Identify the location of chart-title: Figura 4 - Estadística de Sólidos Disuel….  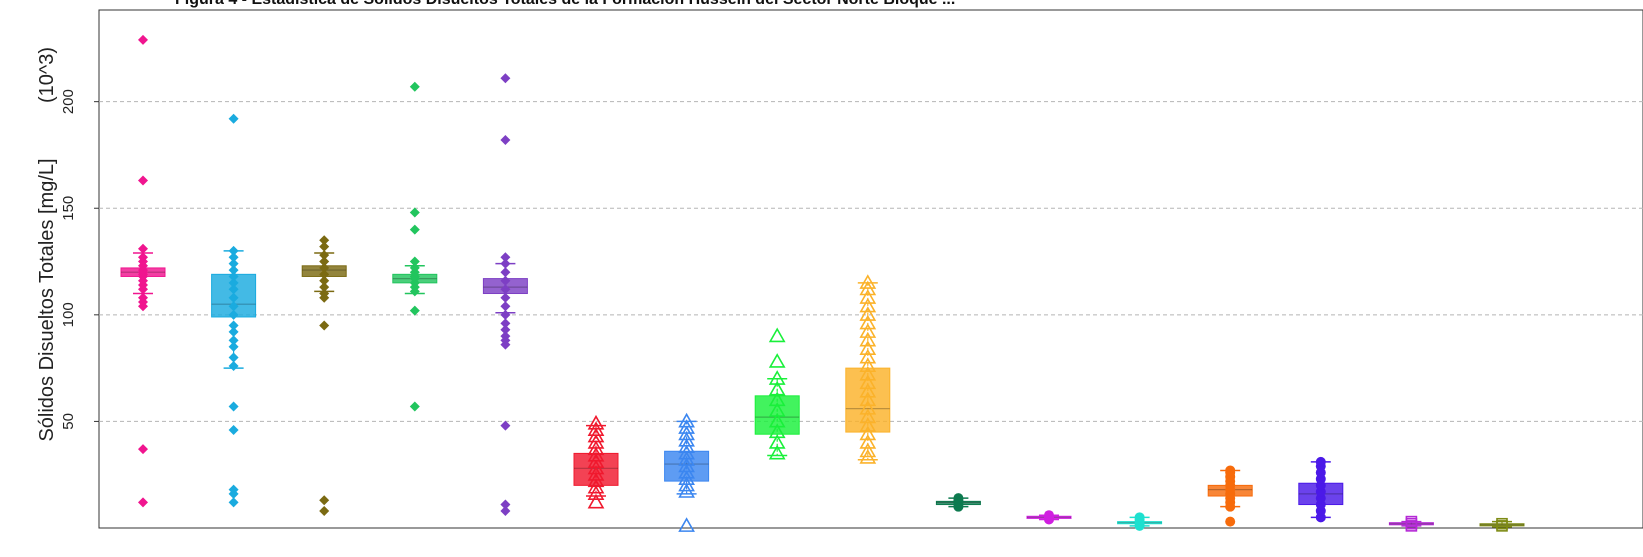
(565, 4).